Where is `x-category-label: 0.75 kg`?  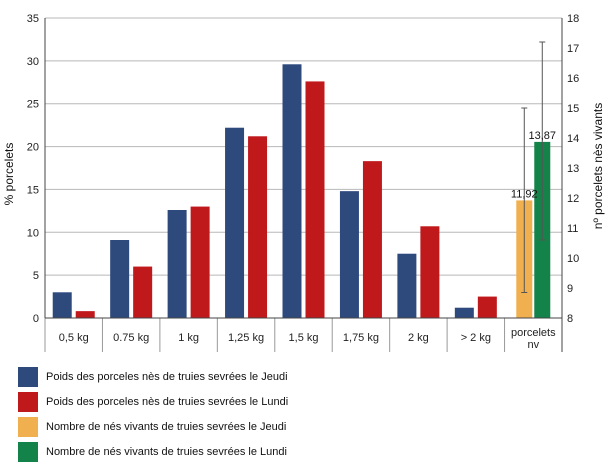
x-category-label: 0.75 kg is located at coordinates (131, 338).